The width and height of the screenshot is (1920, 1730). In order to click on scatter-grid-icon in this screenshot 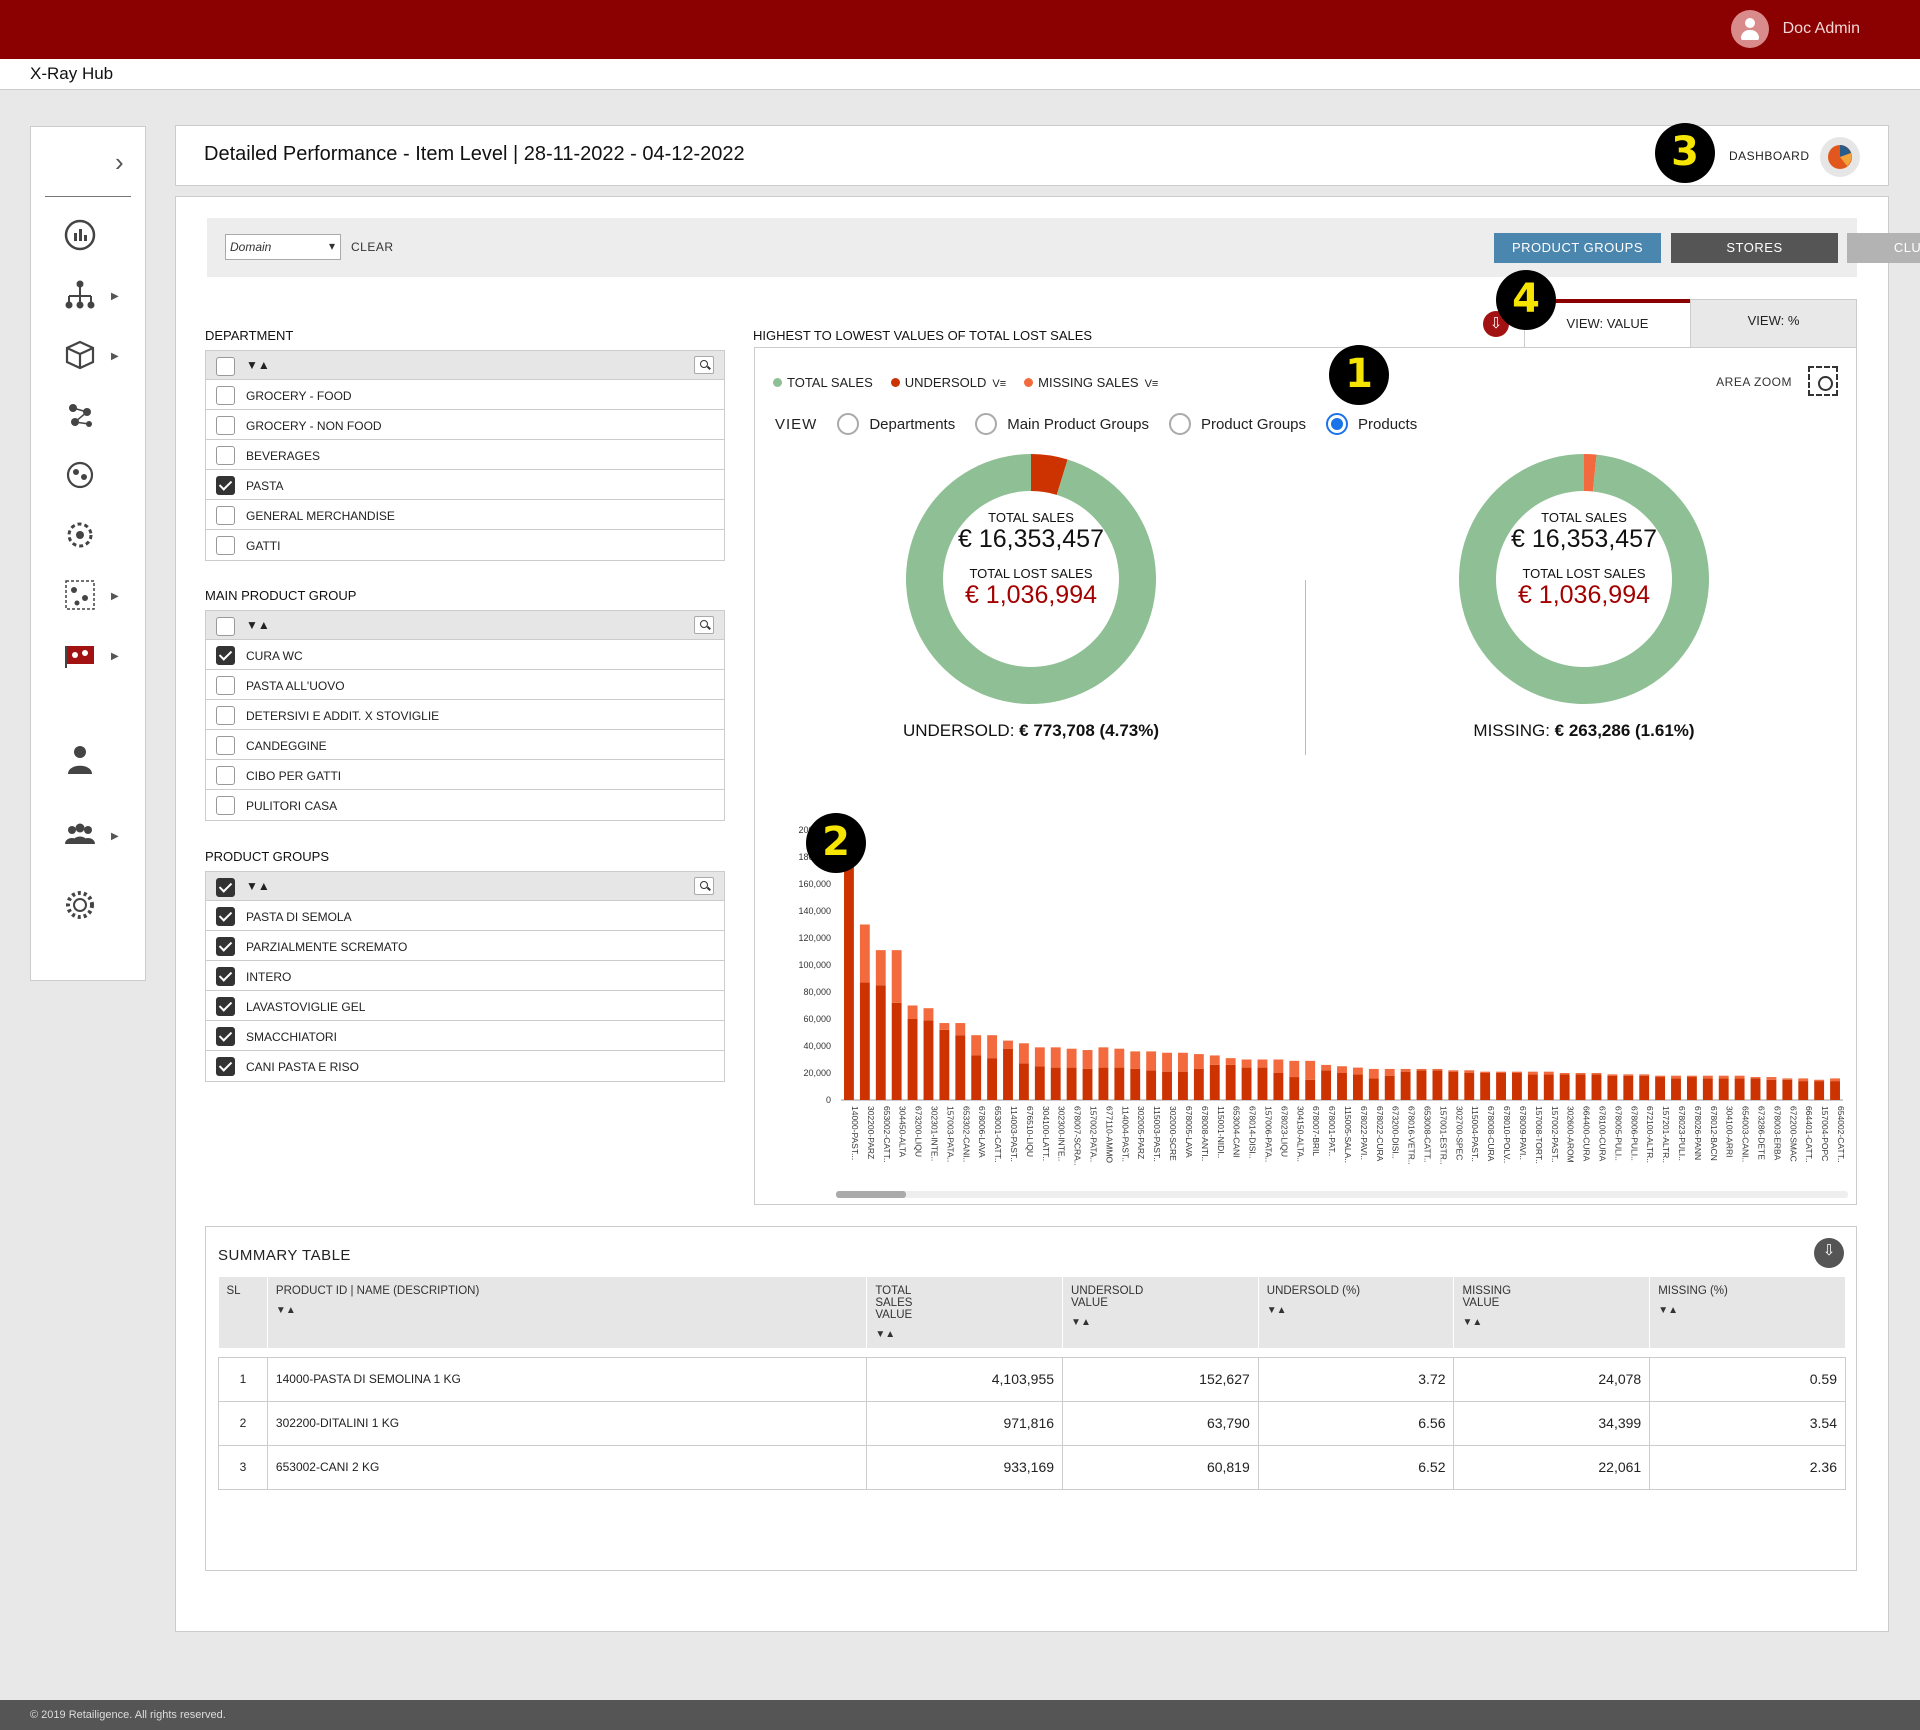, I will do `click(80, 595)`.